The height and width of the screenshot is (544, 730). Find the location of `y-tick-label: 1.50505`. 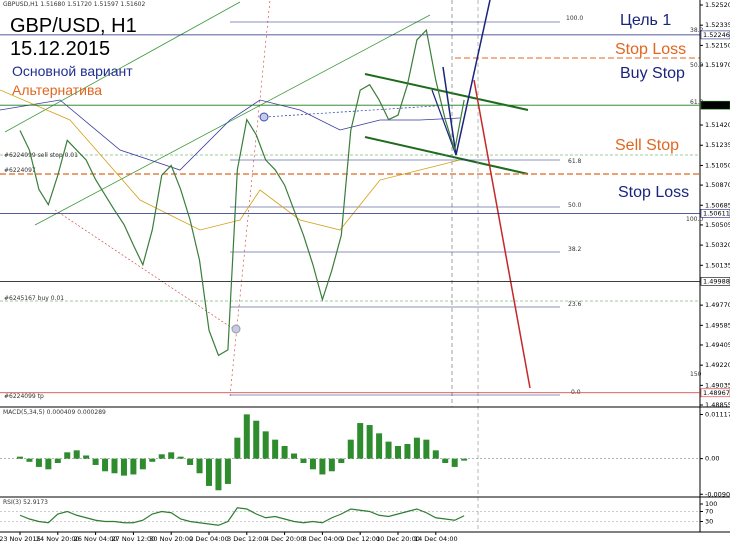

y-tick-label: 1.50505 is located at coordinates (717, 225).